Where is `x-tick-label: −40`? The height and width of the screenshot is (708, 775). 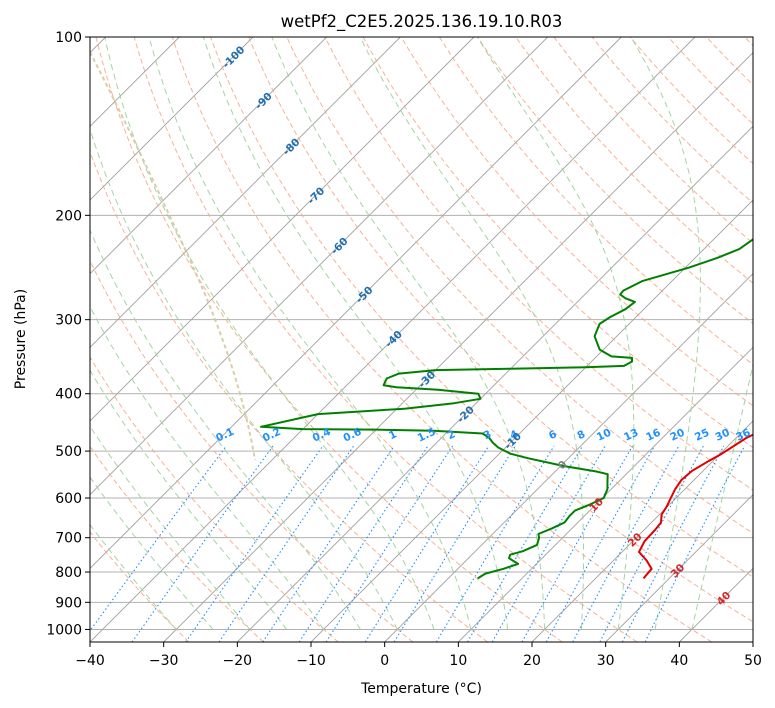 x-tick-label: −40 is located at coordinates (90, 661).